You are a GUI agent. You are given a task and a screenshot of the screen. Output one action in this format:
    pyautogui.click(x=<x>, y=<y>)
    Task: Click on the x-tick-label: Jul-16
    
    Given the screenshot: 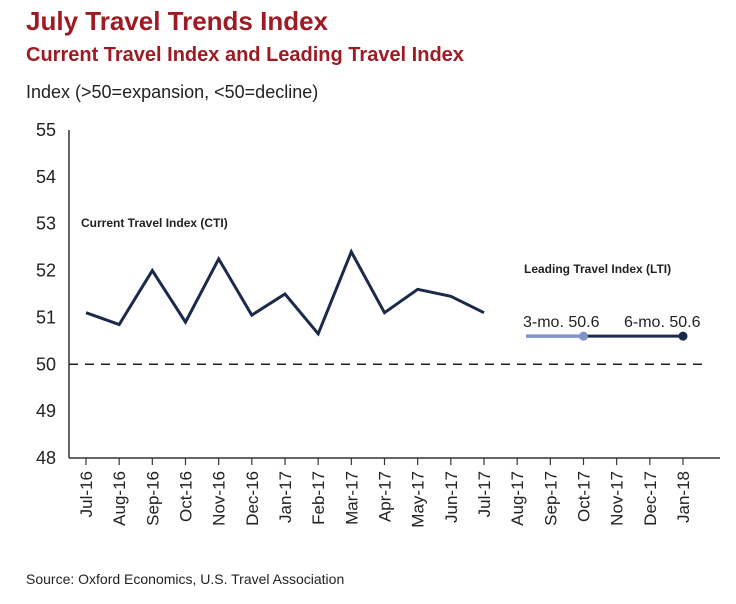 What is the action you would take?
    pyautogui.click(x=86, y=494)
    